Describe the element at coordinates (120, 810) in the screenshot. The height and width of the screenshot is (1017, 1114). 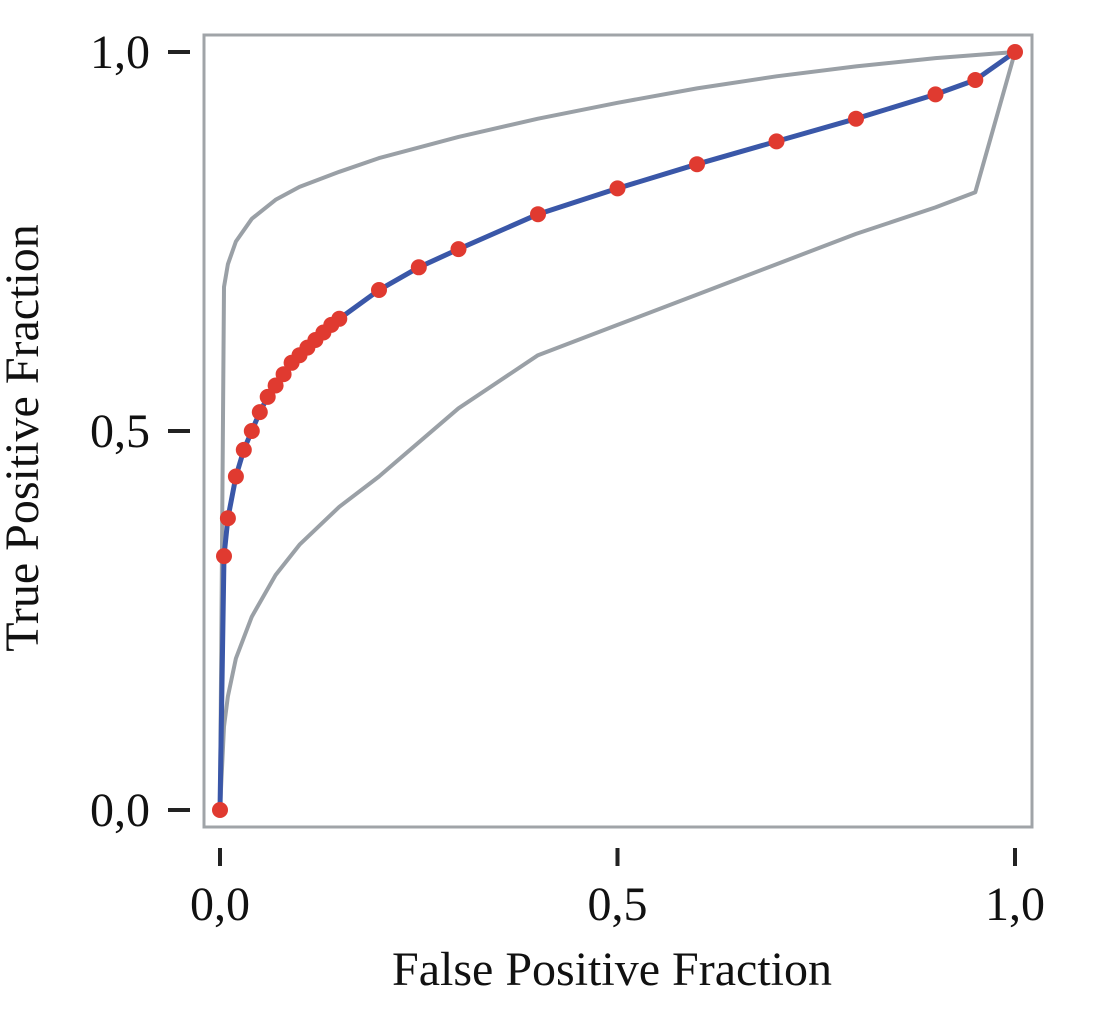
I see `y-tick-label: 0,0` at that location.